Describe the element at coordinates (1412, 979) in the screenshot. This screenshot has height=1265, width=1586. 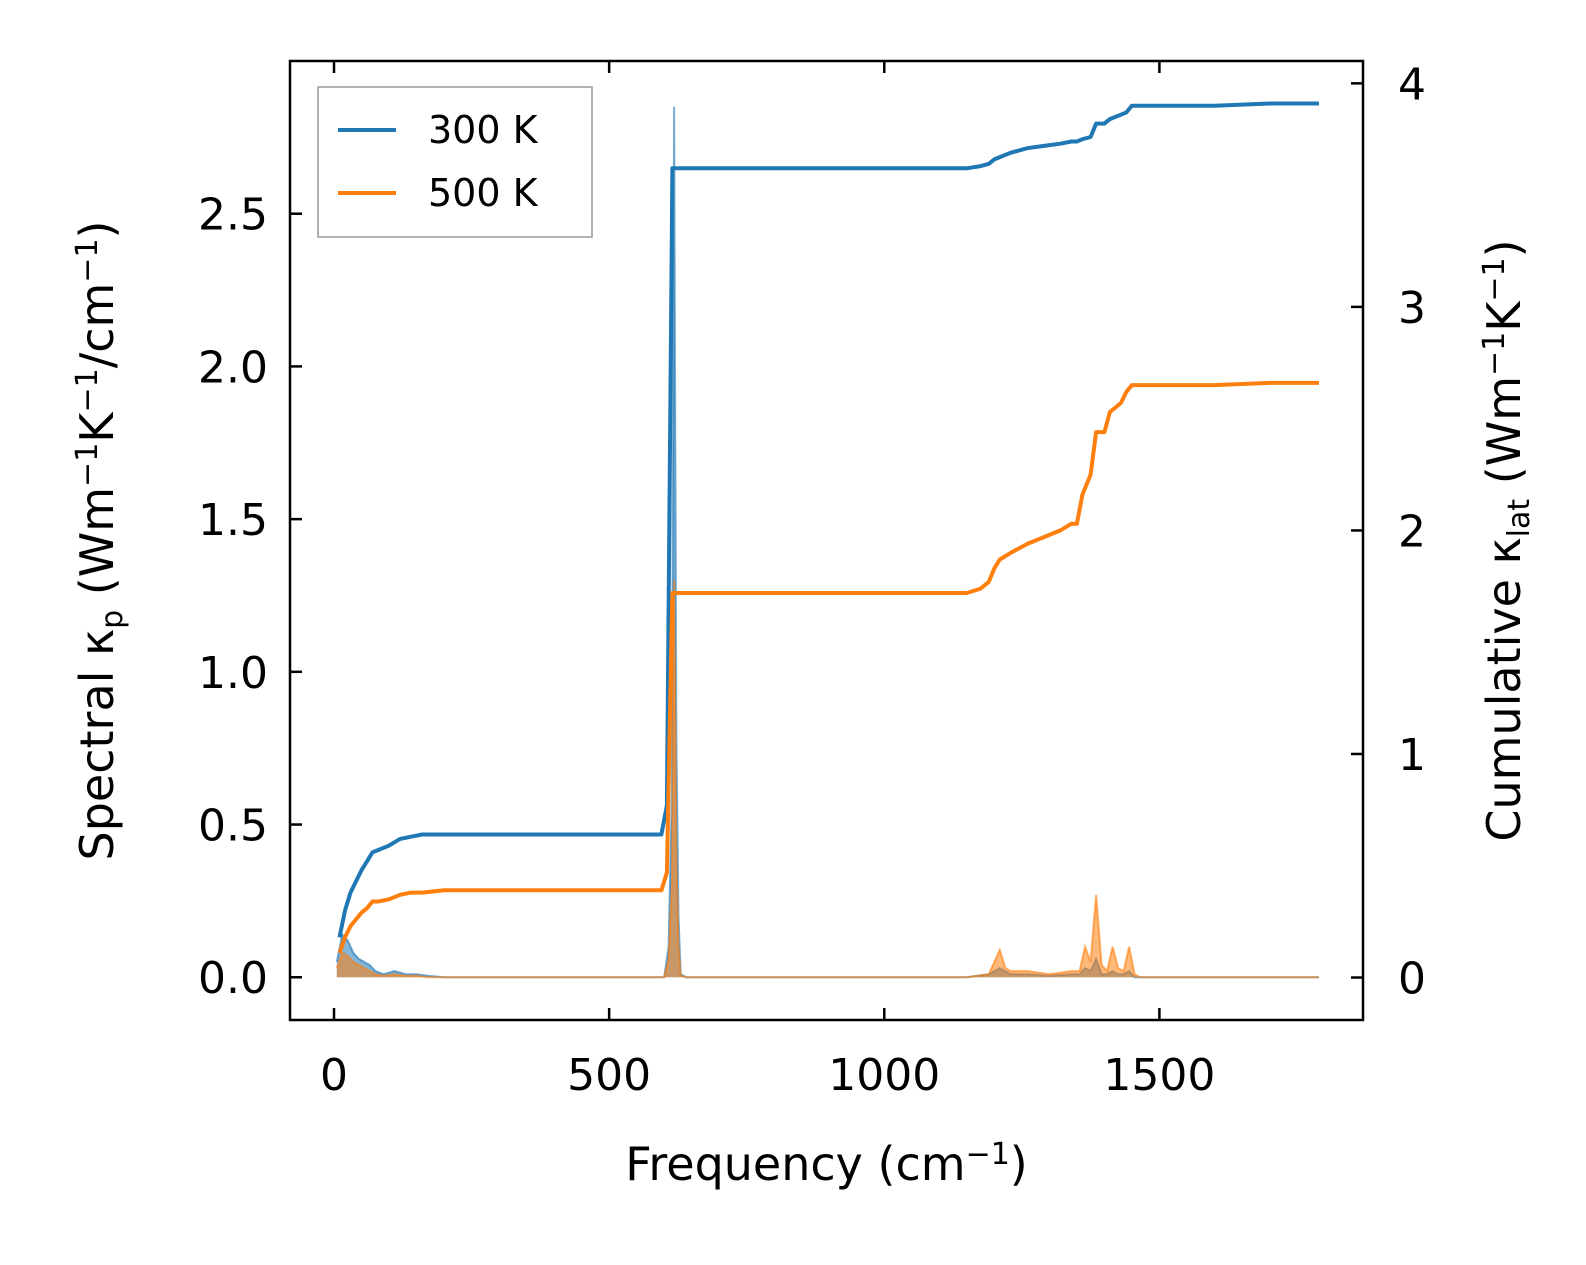
I see `y-right-tick-label: 0` at that location.